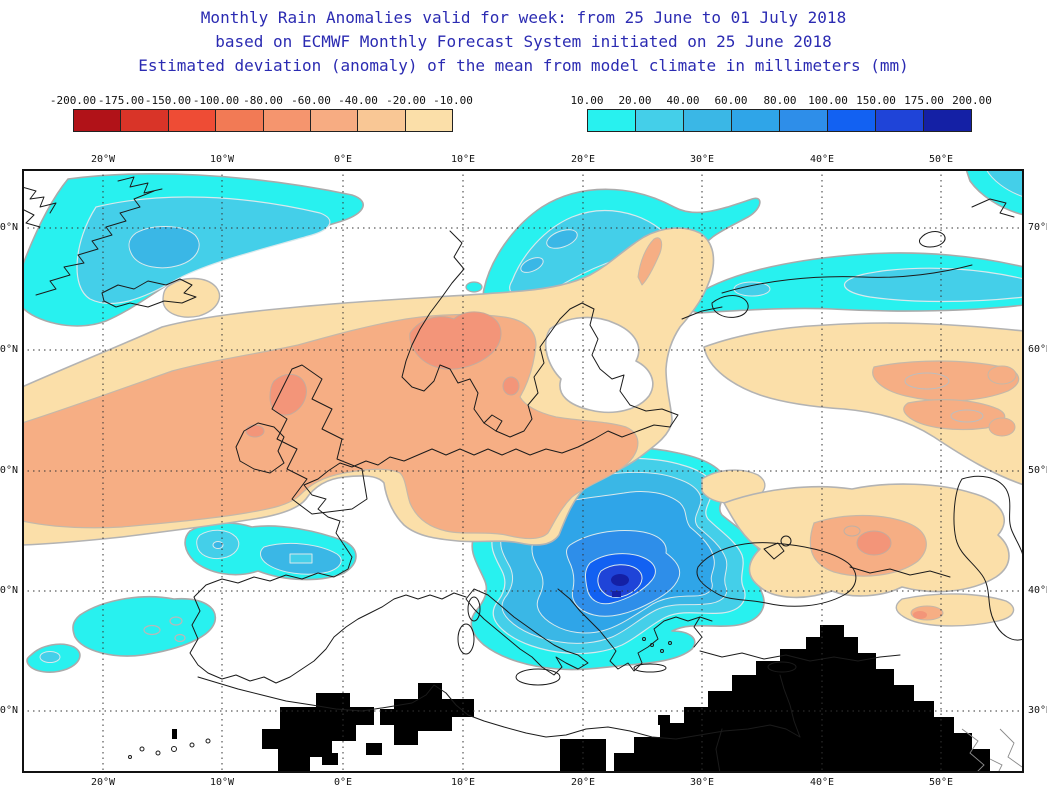  I want to click on lon-label-bottom: 40°E, so click(822, 782).